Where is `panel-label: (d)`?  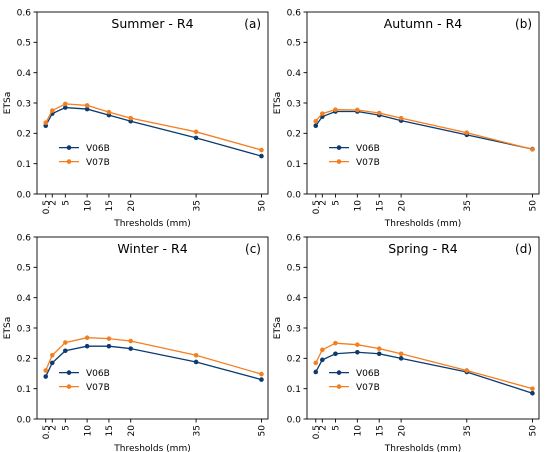
panel-label: (d) is located at coordinates (523, 249).